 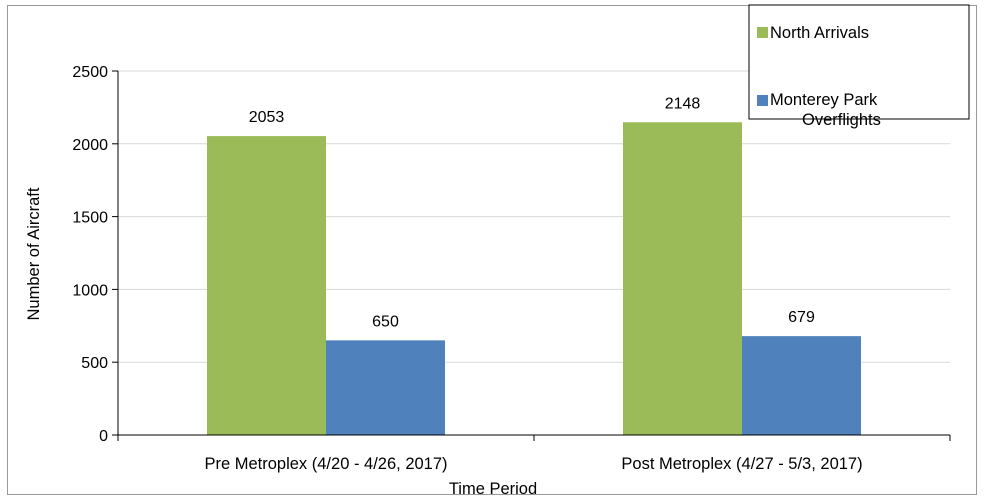 I want to click on legend-swatch-monterey-park, so click(x=762, y=100).